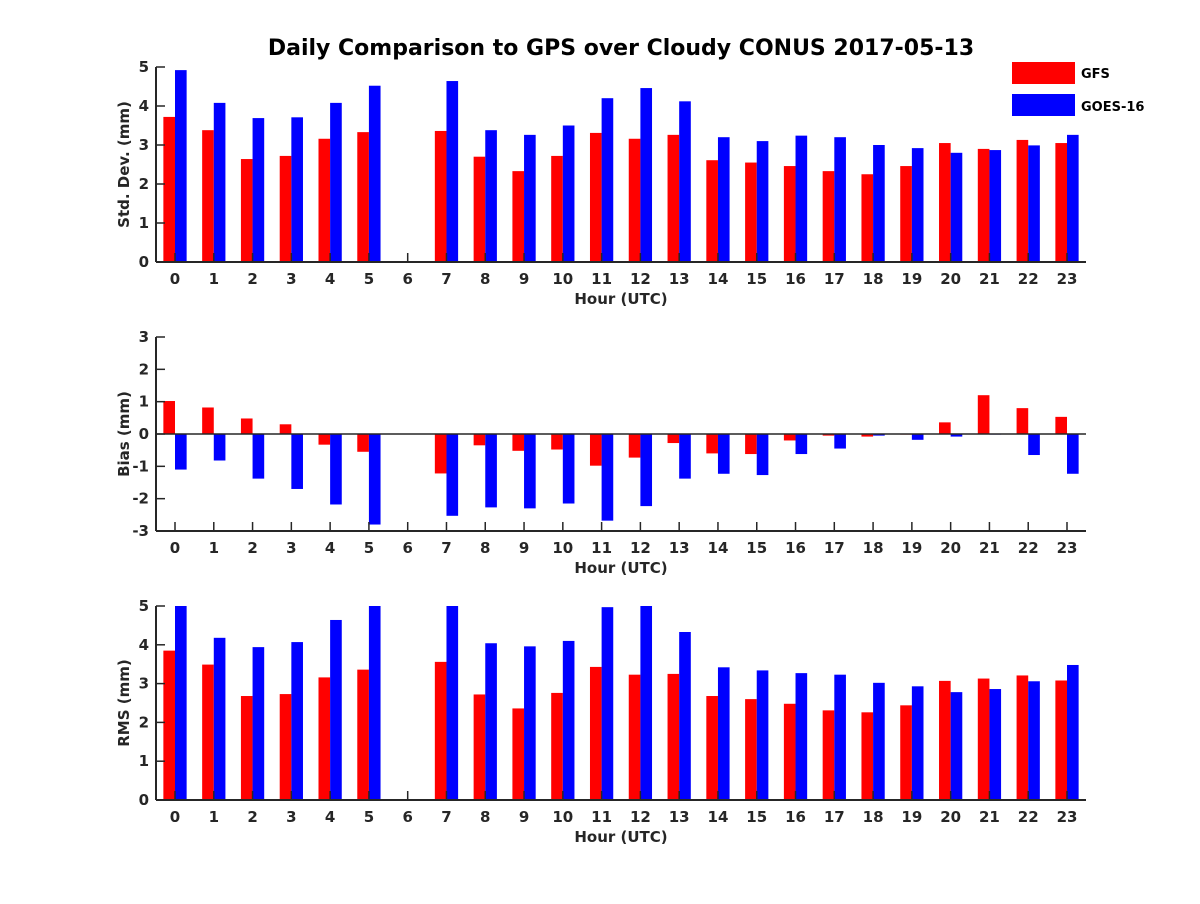 The width and height of the screenshot is (1200, 904). Describe the element at coordinates (873, 279) in the screenshot. I see `std-dev-x-tick-label: 18` at that location.